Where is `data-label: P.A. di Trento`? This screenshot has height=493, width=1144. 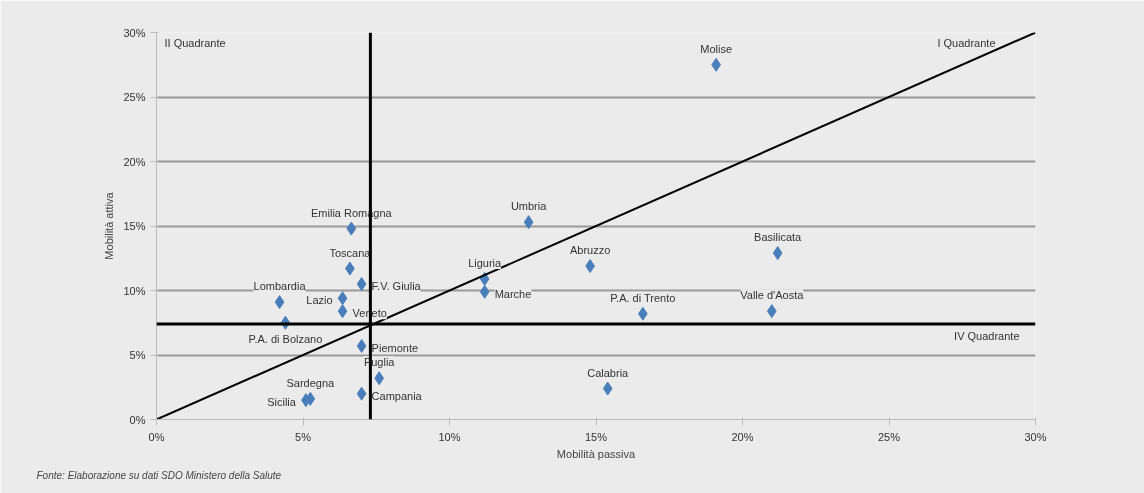 data-label: P.A. di Trento is located at coordinates (643, 297).